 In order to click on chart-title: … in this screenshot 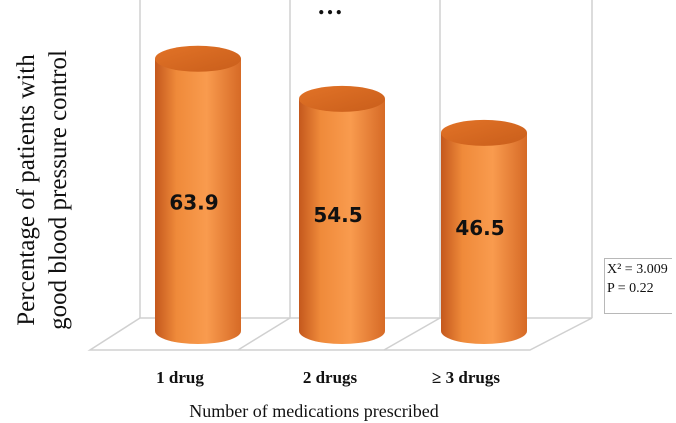, I will do `click(330, 10)`.